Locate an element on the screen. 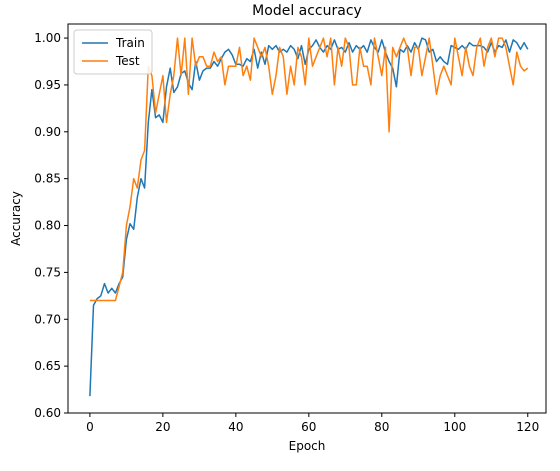 The image size is (560, 471). x-tick-label: 60 is located at coordinates (308, 427).